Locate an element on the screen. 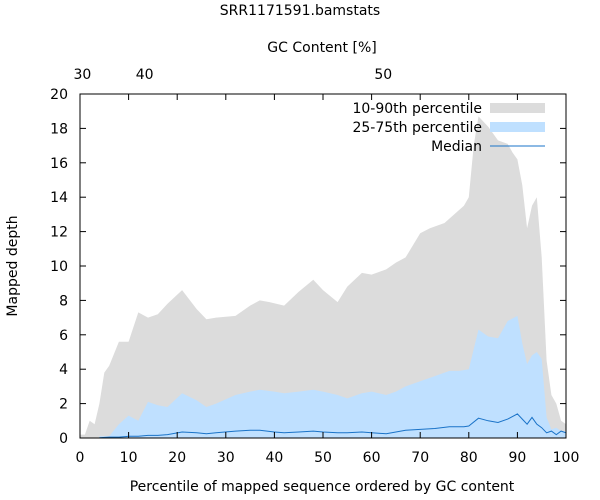 The image size is (600, 500). x2-tick-label: 30 is located at coordinates (83, 75).